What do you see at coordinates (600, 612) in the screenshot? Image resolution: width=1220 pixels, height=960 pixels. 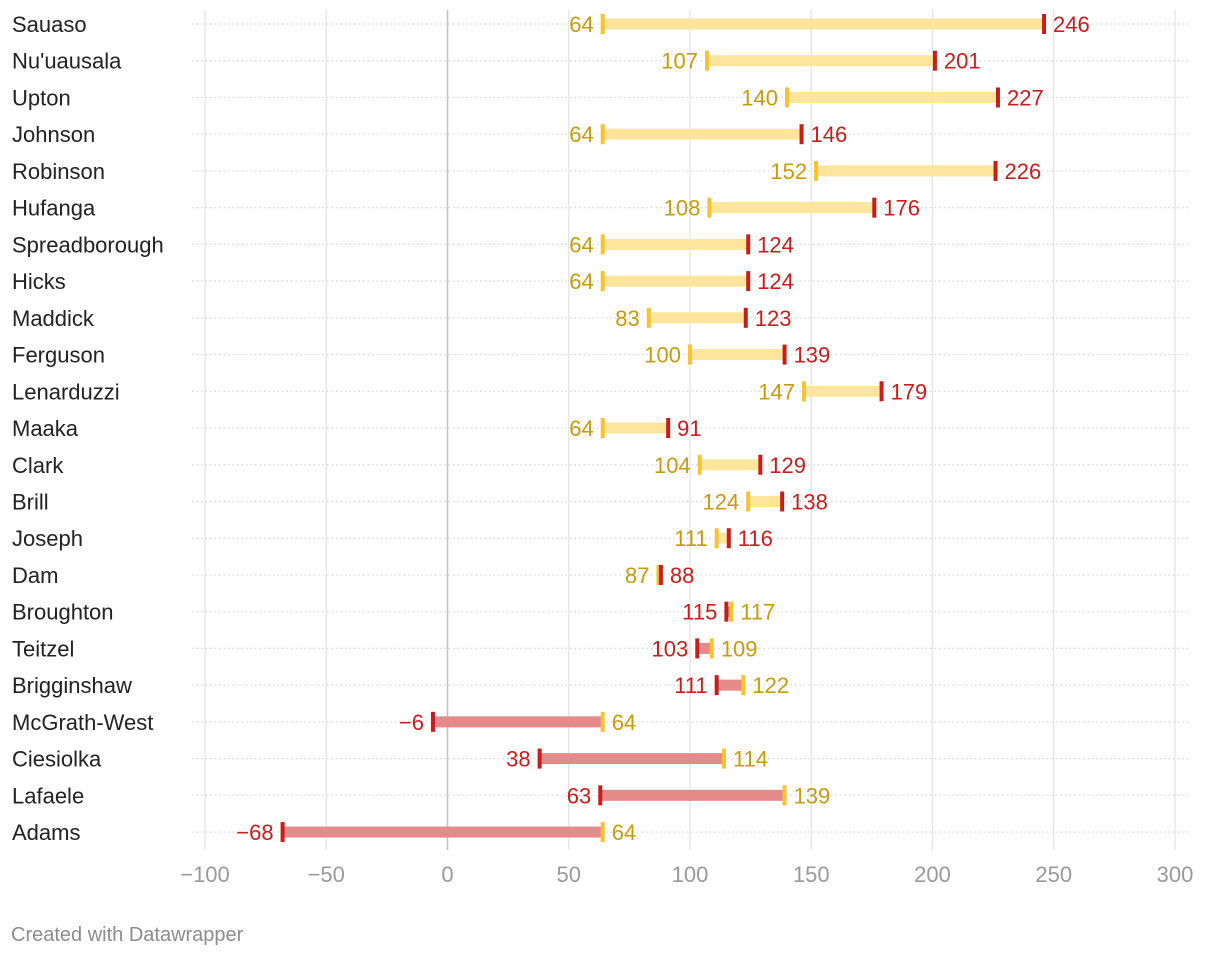 I see `row: Broughton 117 115` at bounding box center [600, 612].